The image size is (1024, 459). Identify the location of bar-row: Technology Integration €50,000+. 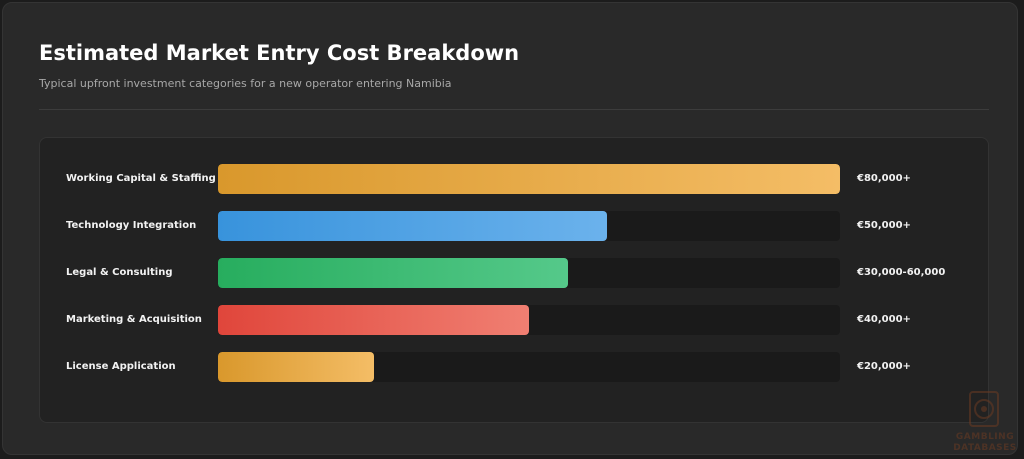
(514, 226).